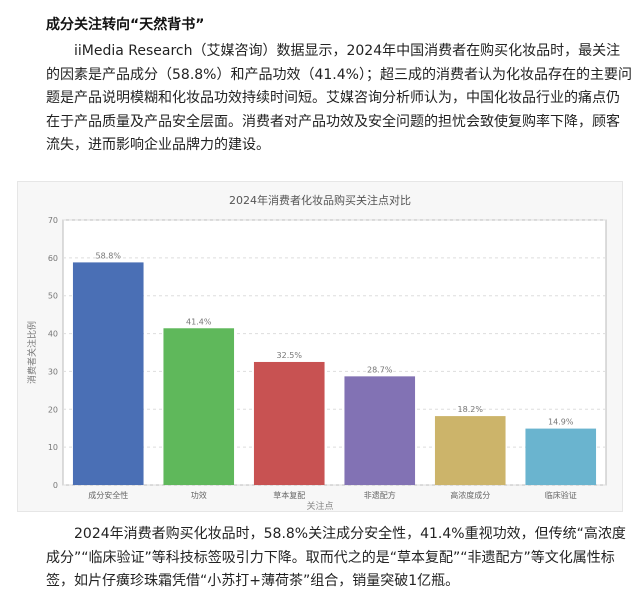  I want to click on data-label: 58.8%, so click(109, 255).